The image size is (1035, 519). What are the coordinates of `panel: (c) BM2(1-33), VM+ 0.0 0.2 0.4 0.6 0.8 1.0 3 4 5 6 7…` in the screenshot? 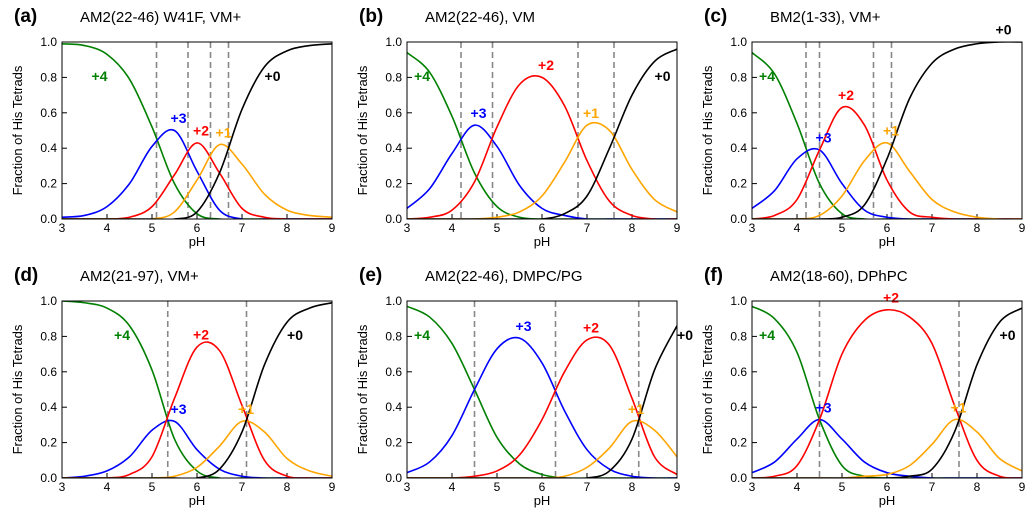 It's located at (863, 127).